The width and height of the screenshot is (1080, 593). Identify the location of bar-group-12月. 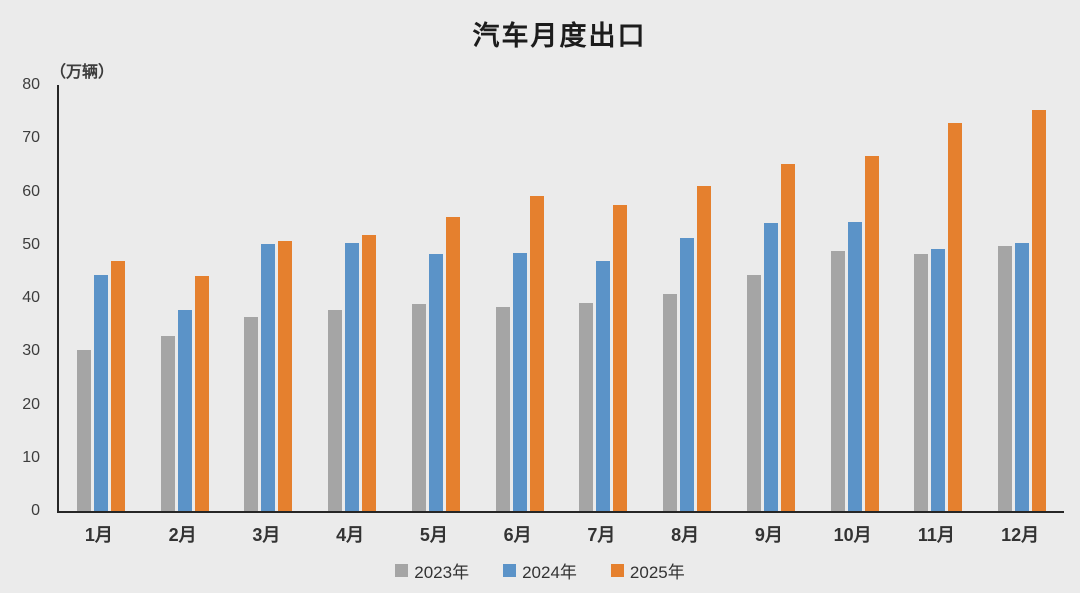
(1022, 298).